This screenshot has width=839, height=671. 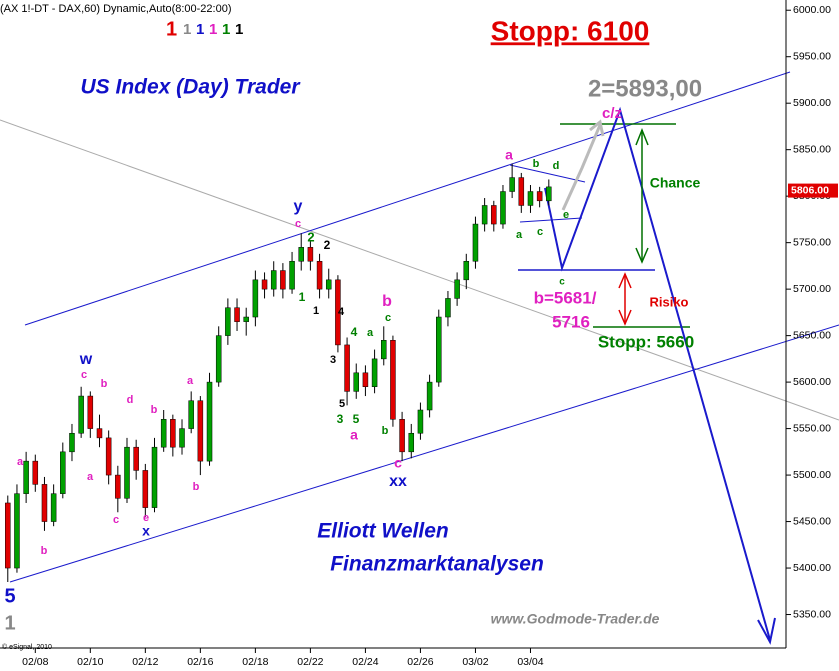 I want to click on risk-arrowhead, so click(x=625, y=280).